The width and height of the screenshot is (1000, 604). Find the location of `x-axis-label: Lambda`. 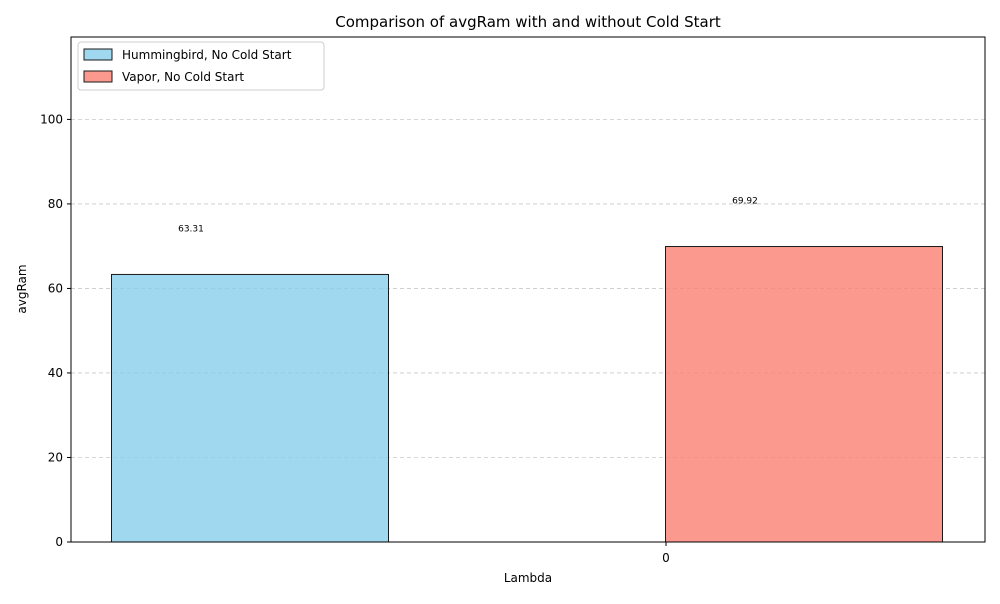

x-axis-label: Lambda is located at coordinates (528, 578).